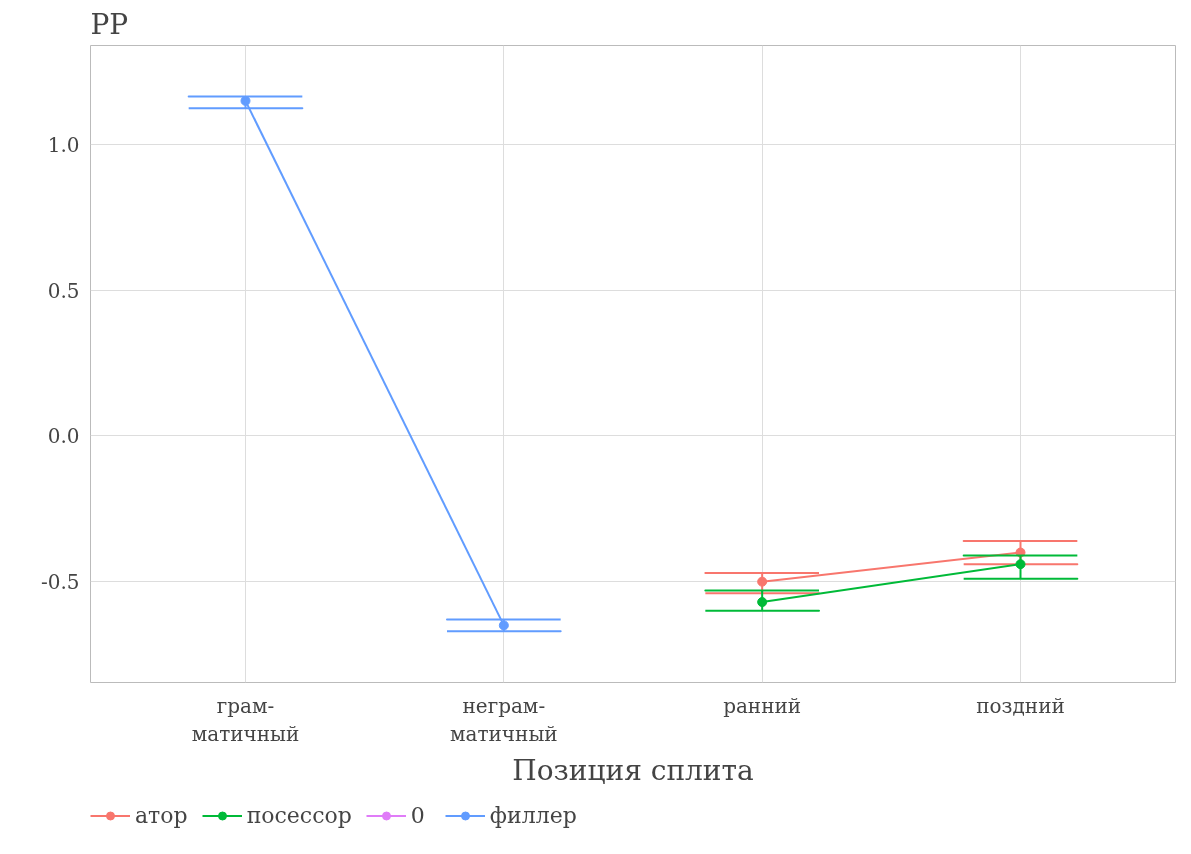 The height and width of the screenshot is (854, 1191). What do you see at coordinates (633, 771) in the screenshot?
I see `x-axis-title: Позиция сплита` at bounding box center [633, 771].